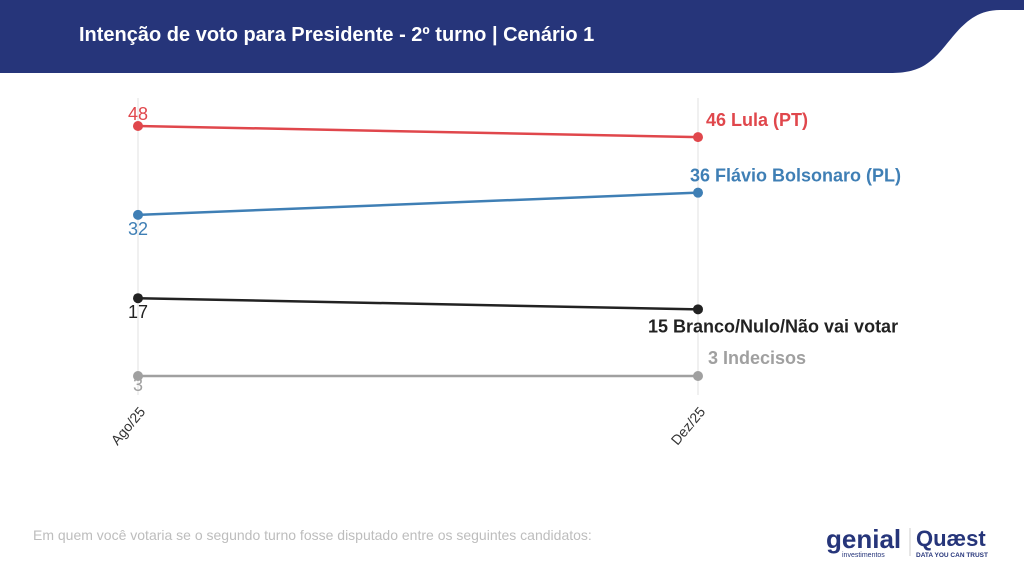 The width and height of the screenshot is (1024, 572). What do you see at coordinates (951, 538) in the screenshot?
I see `quaest-logo: Quæst` at bounding box center [951, 538].